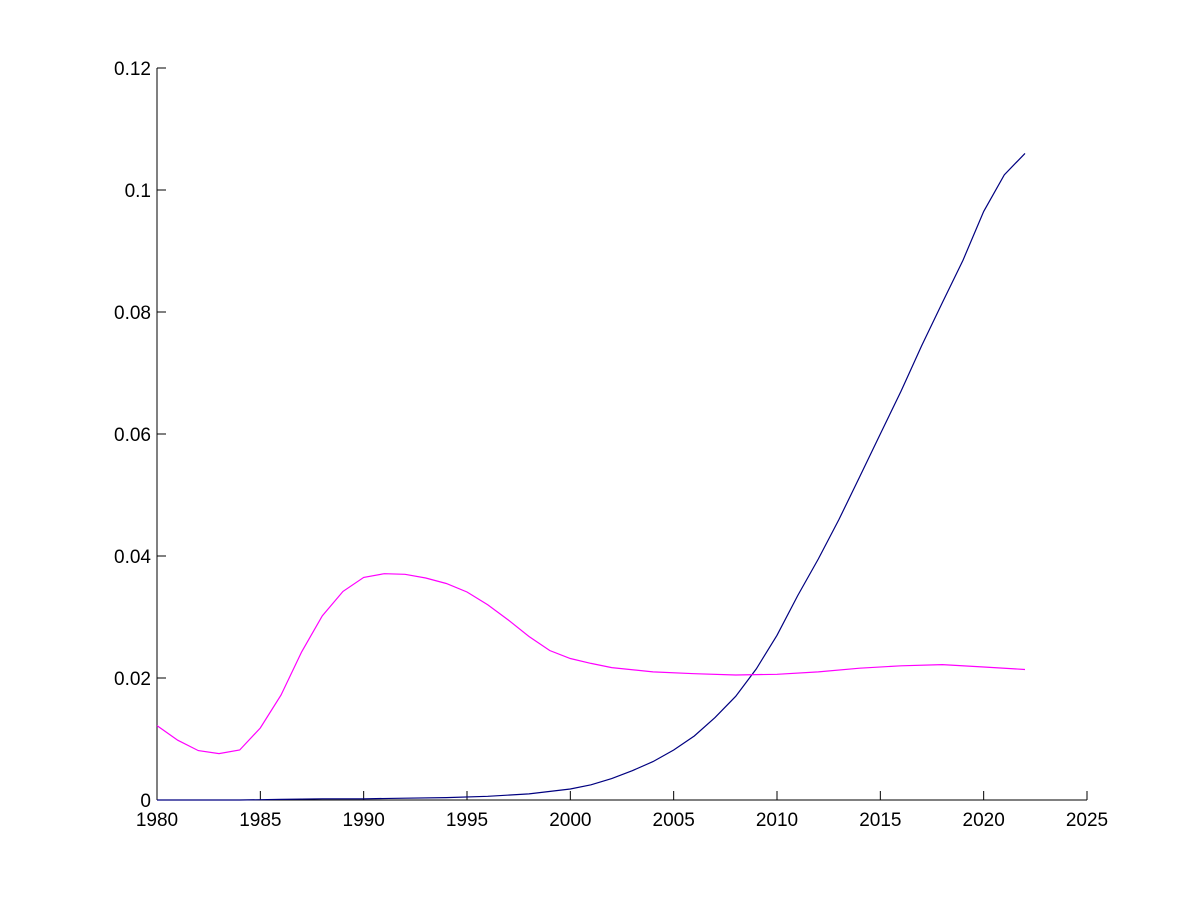 This screenshot has height=900, width=1200. I want to click on x-tick-label: 2005, so click(674, 820).